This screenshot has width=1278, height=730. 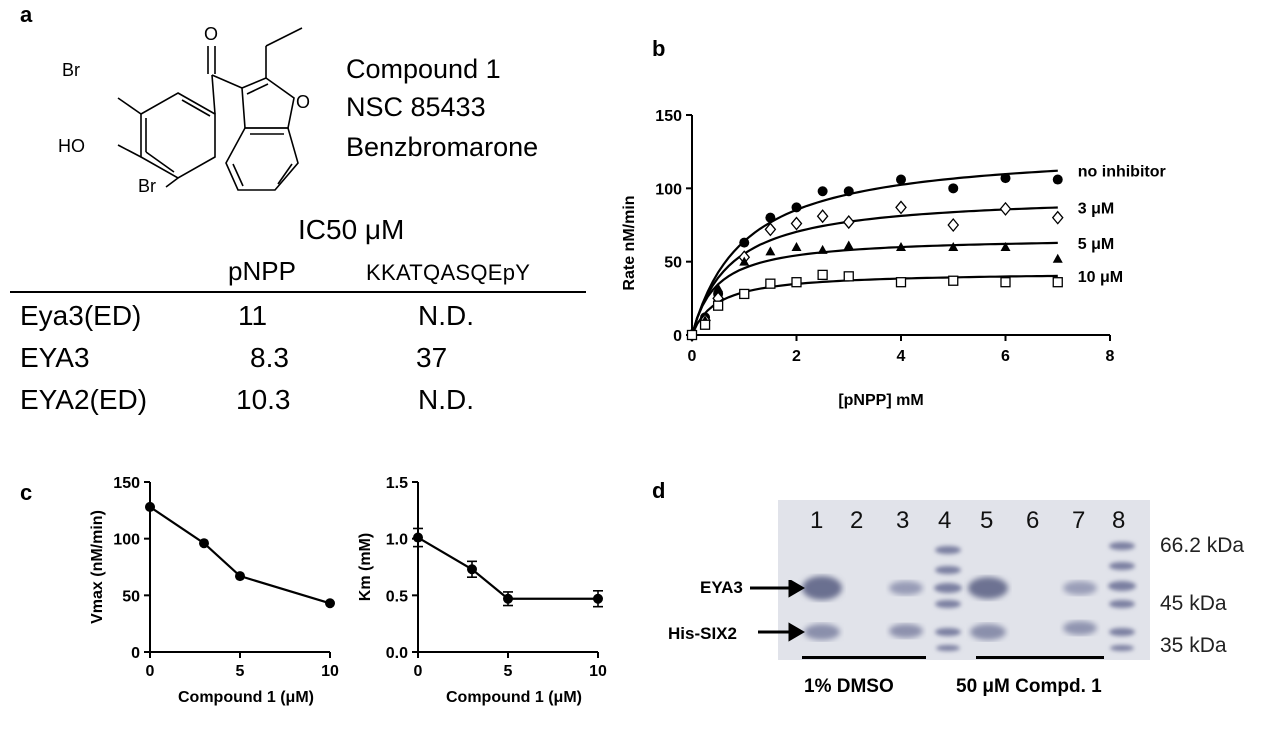 What do you see at coordinates (668, 116) in the screenshot?
I see `y-tick-label: 150` at bounding box center [668, 116].